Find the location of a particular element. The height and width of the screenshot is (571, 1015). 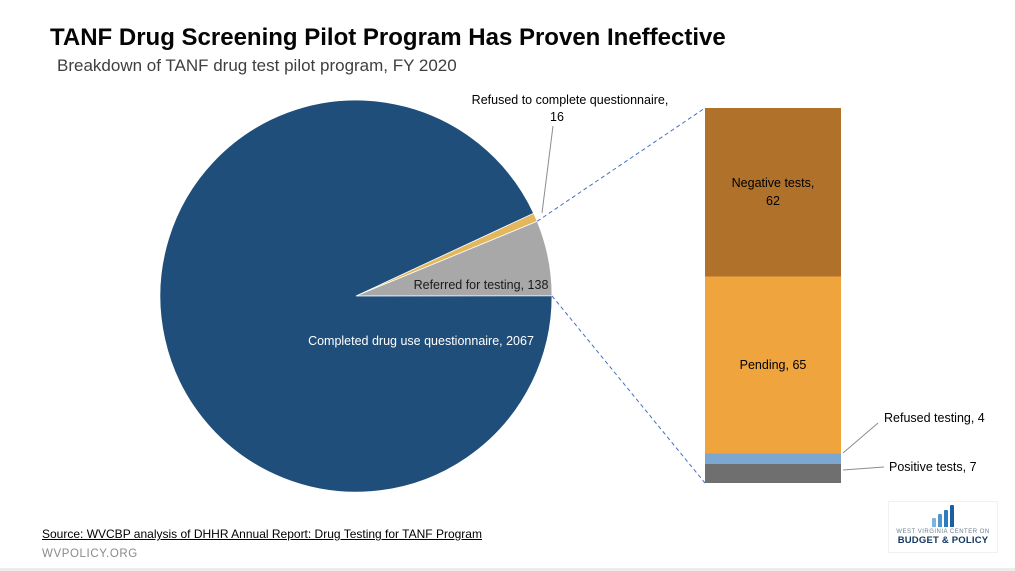

bar-segment-pending is located at coordinates (773, 365).